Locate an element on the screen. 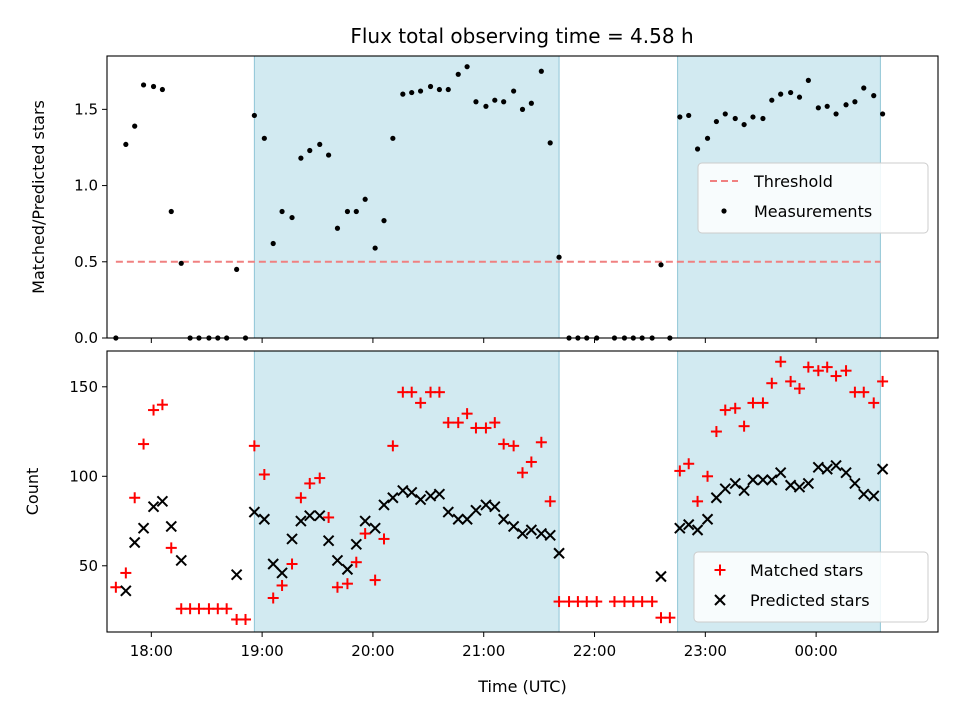 The image size is (960, 720). count-y-axis: 50 100 150 is located at coordinates (88, 476).